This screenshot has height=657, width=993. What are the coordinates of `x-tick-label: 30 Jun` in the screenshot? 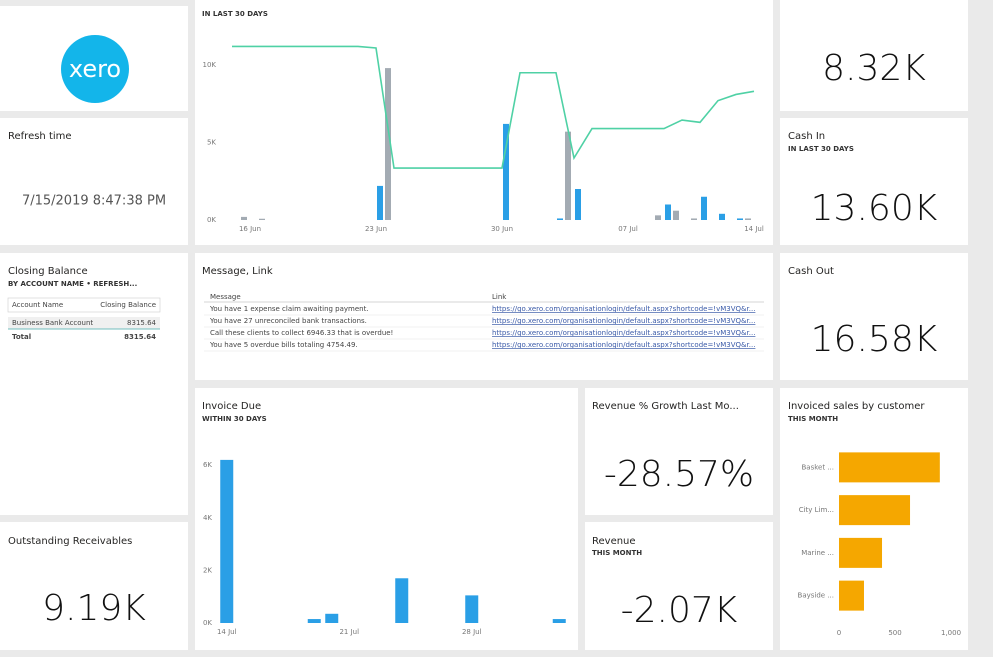 It's located at (502, 229).